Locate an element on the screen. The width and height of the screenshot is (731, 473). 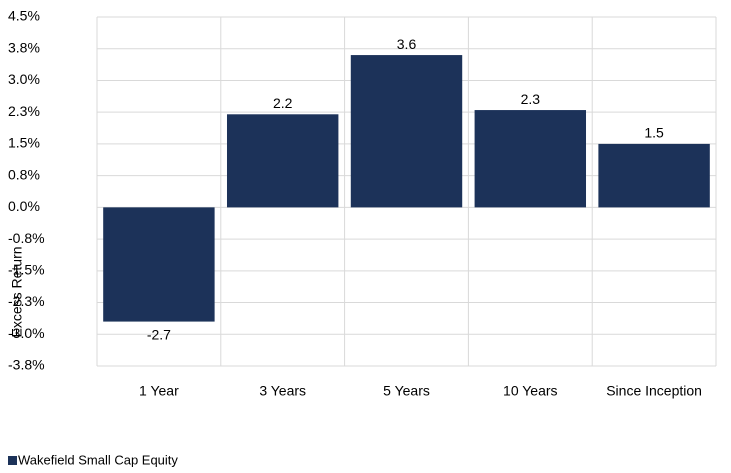
y-tick-label: 2.3% is located at coordinates (24, 111).